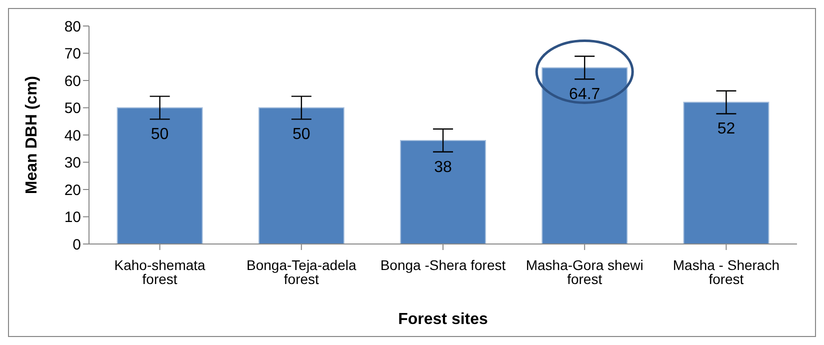  Describe the element at coordinates (72, 135) in the screenshot. I see `y-tick-label: 40` at that location.